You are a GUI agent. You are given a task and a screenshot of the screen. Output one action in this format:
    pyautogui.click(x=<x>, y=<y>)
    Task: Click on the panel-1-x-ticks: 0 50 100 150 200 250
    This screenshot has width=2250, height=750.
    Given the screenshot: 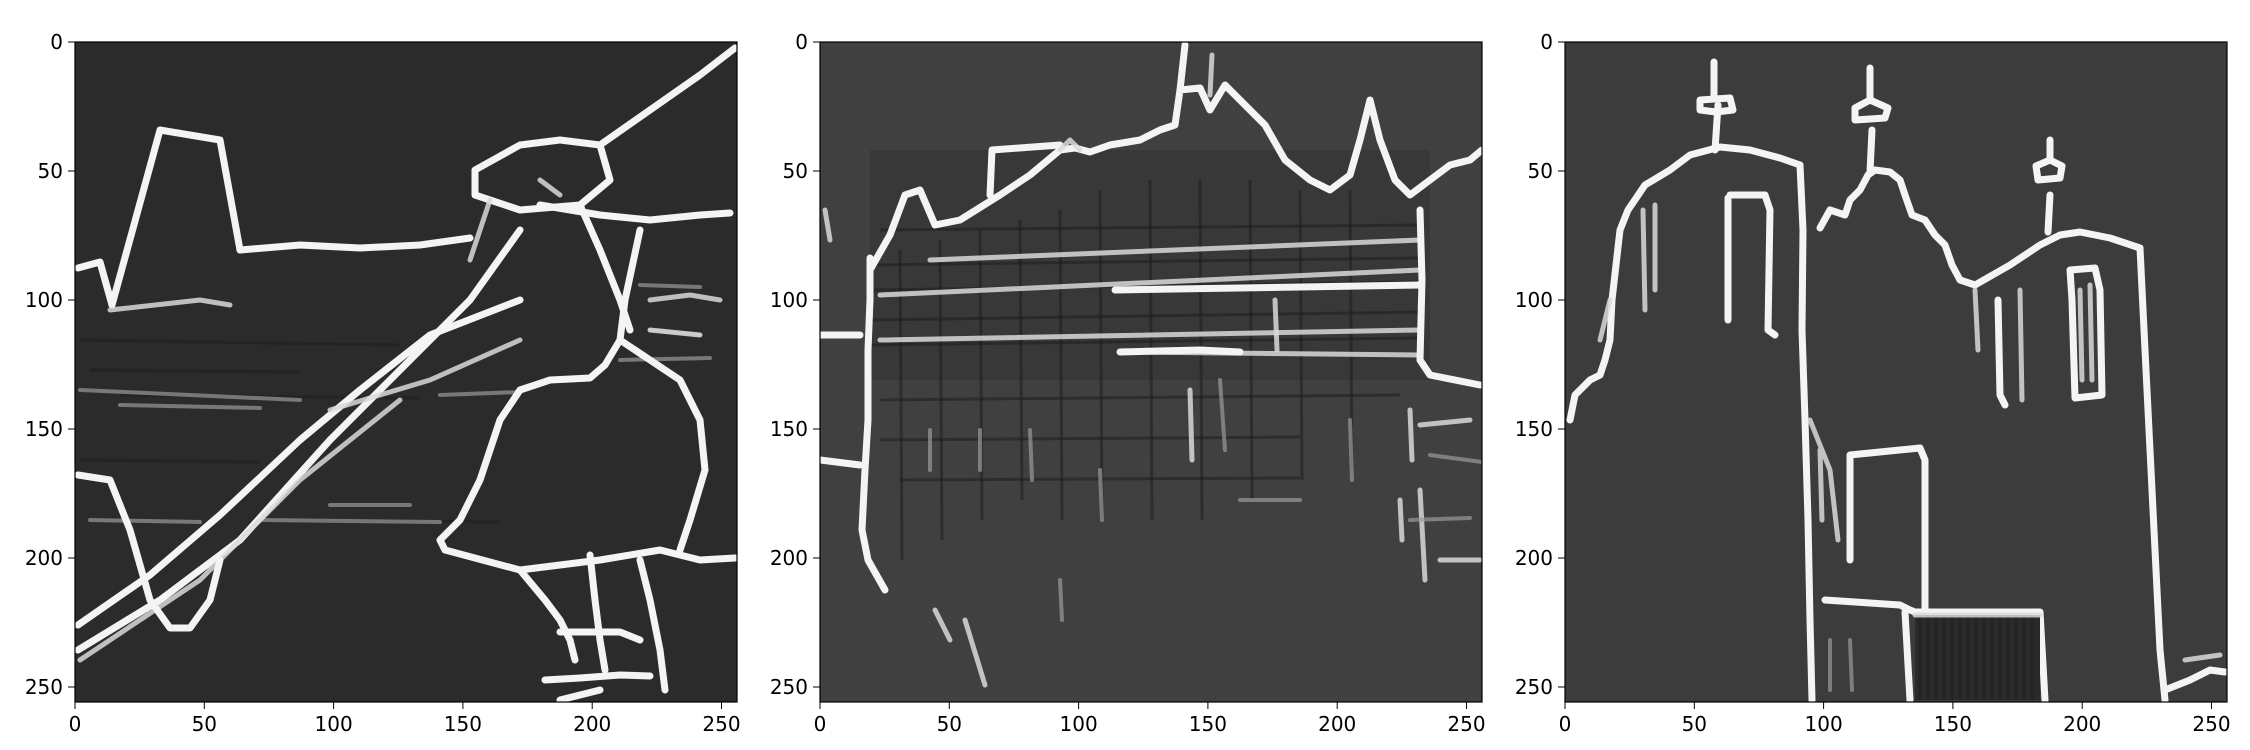 What is the action you would take?
    pyautogui.click(x=405, y=719)
    